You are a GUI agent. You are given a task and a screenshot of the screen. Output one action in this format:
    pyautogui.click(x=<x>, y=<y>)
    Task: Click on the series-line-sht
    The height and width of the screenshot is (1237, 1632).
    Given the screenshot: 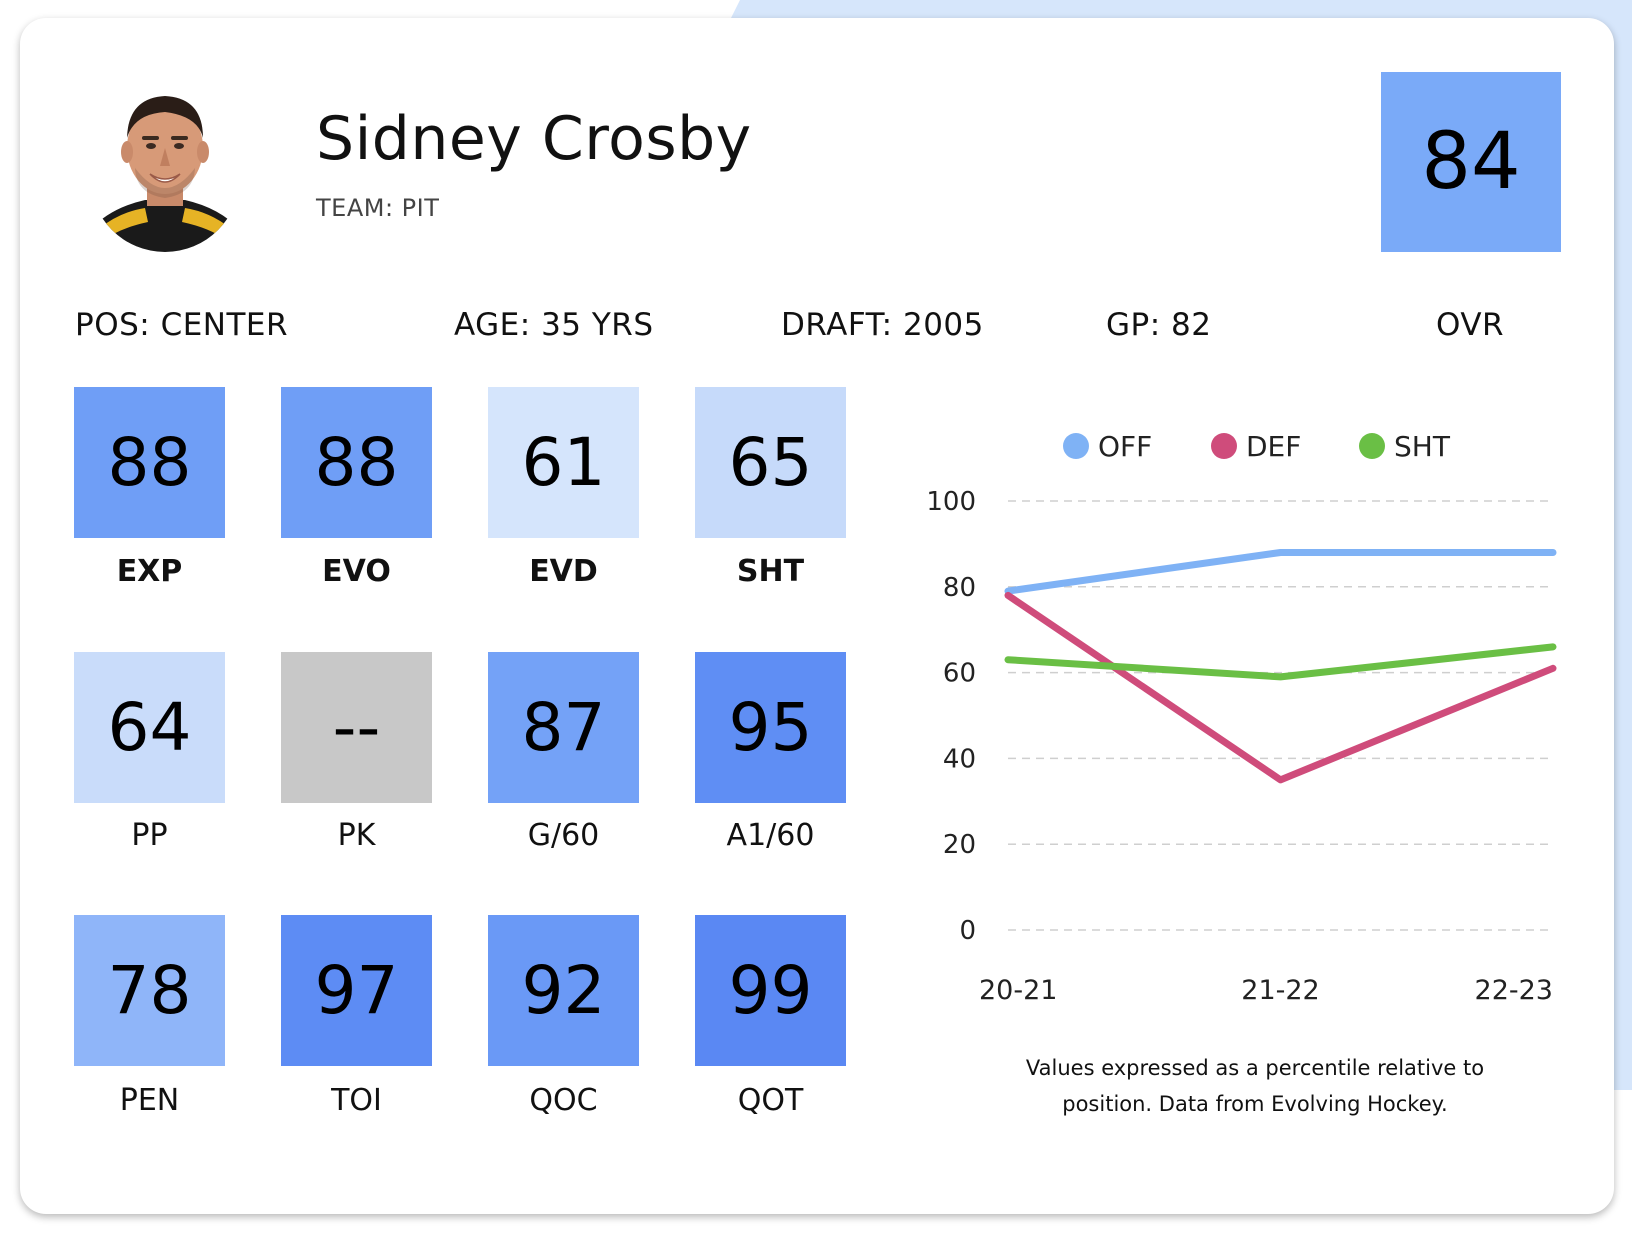 What is the action you would take?
    pyautogui.click(x=1280, y=662)
    